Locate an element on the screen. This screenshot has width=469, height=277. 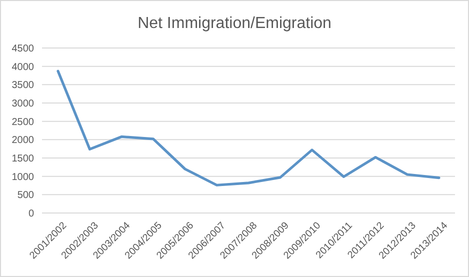
y-tick-label: 500 is located at coordinates (25, 196).